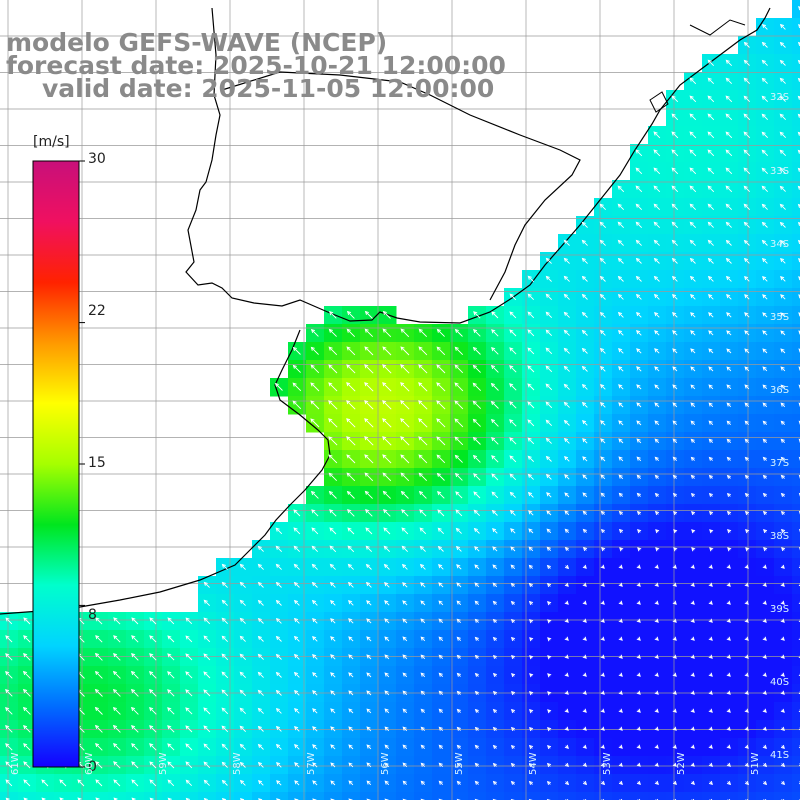  Describe the element at coordinates (256, 65) in the screenshot. I see `title-forecast-date: forecast date: 2025-10-21 12:00:00` at that location.